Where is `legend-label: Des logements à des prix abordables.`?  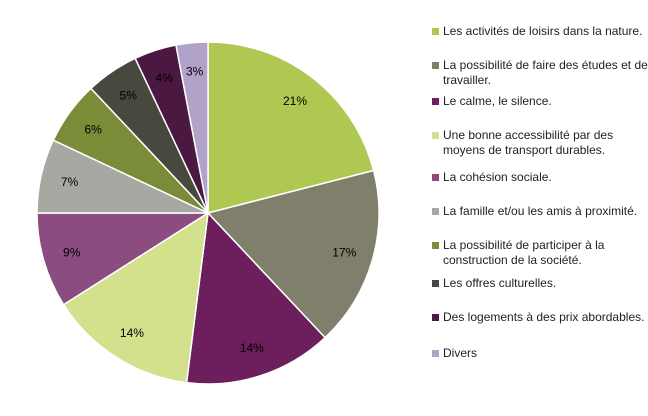 legend-label: Des logements à des prix abordables. is located at coordinates (544, 317).